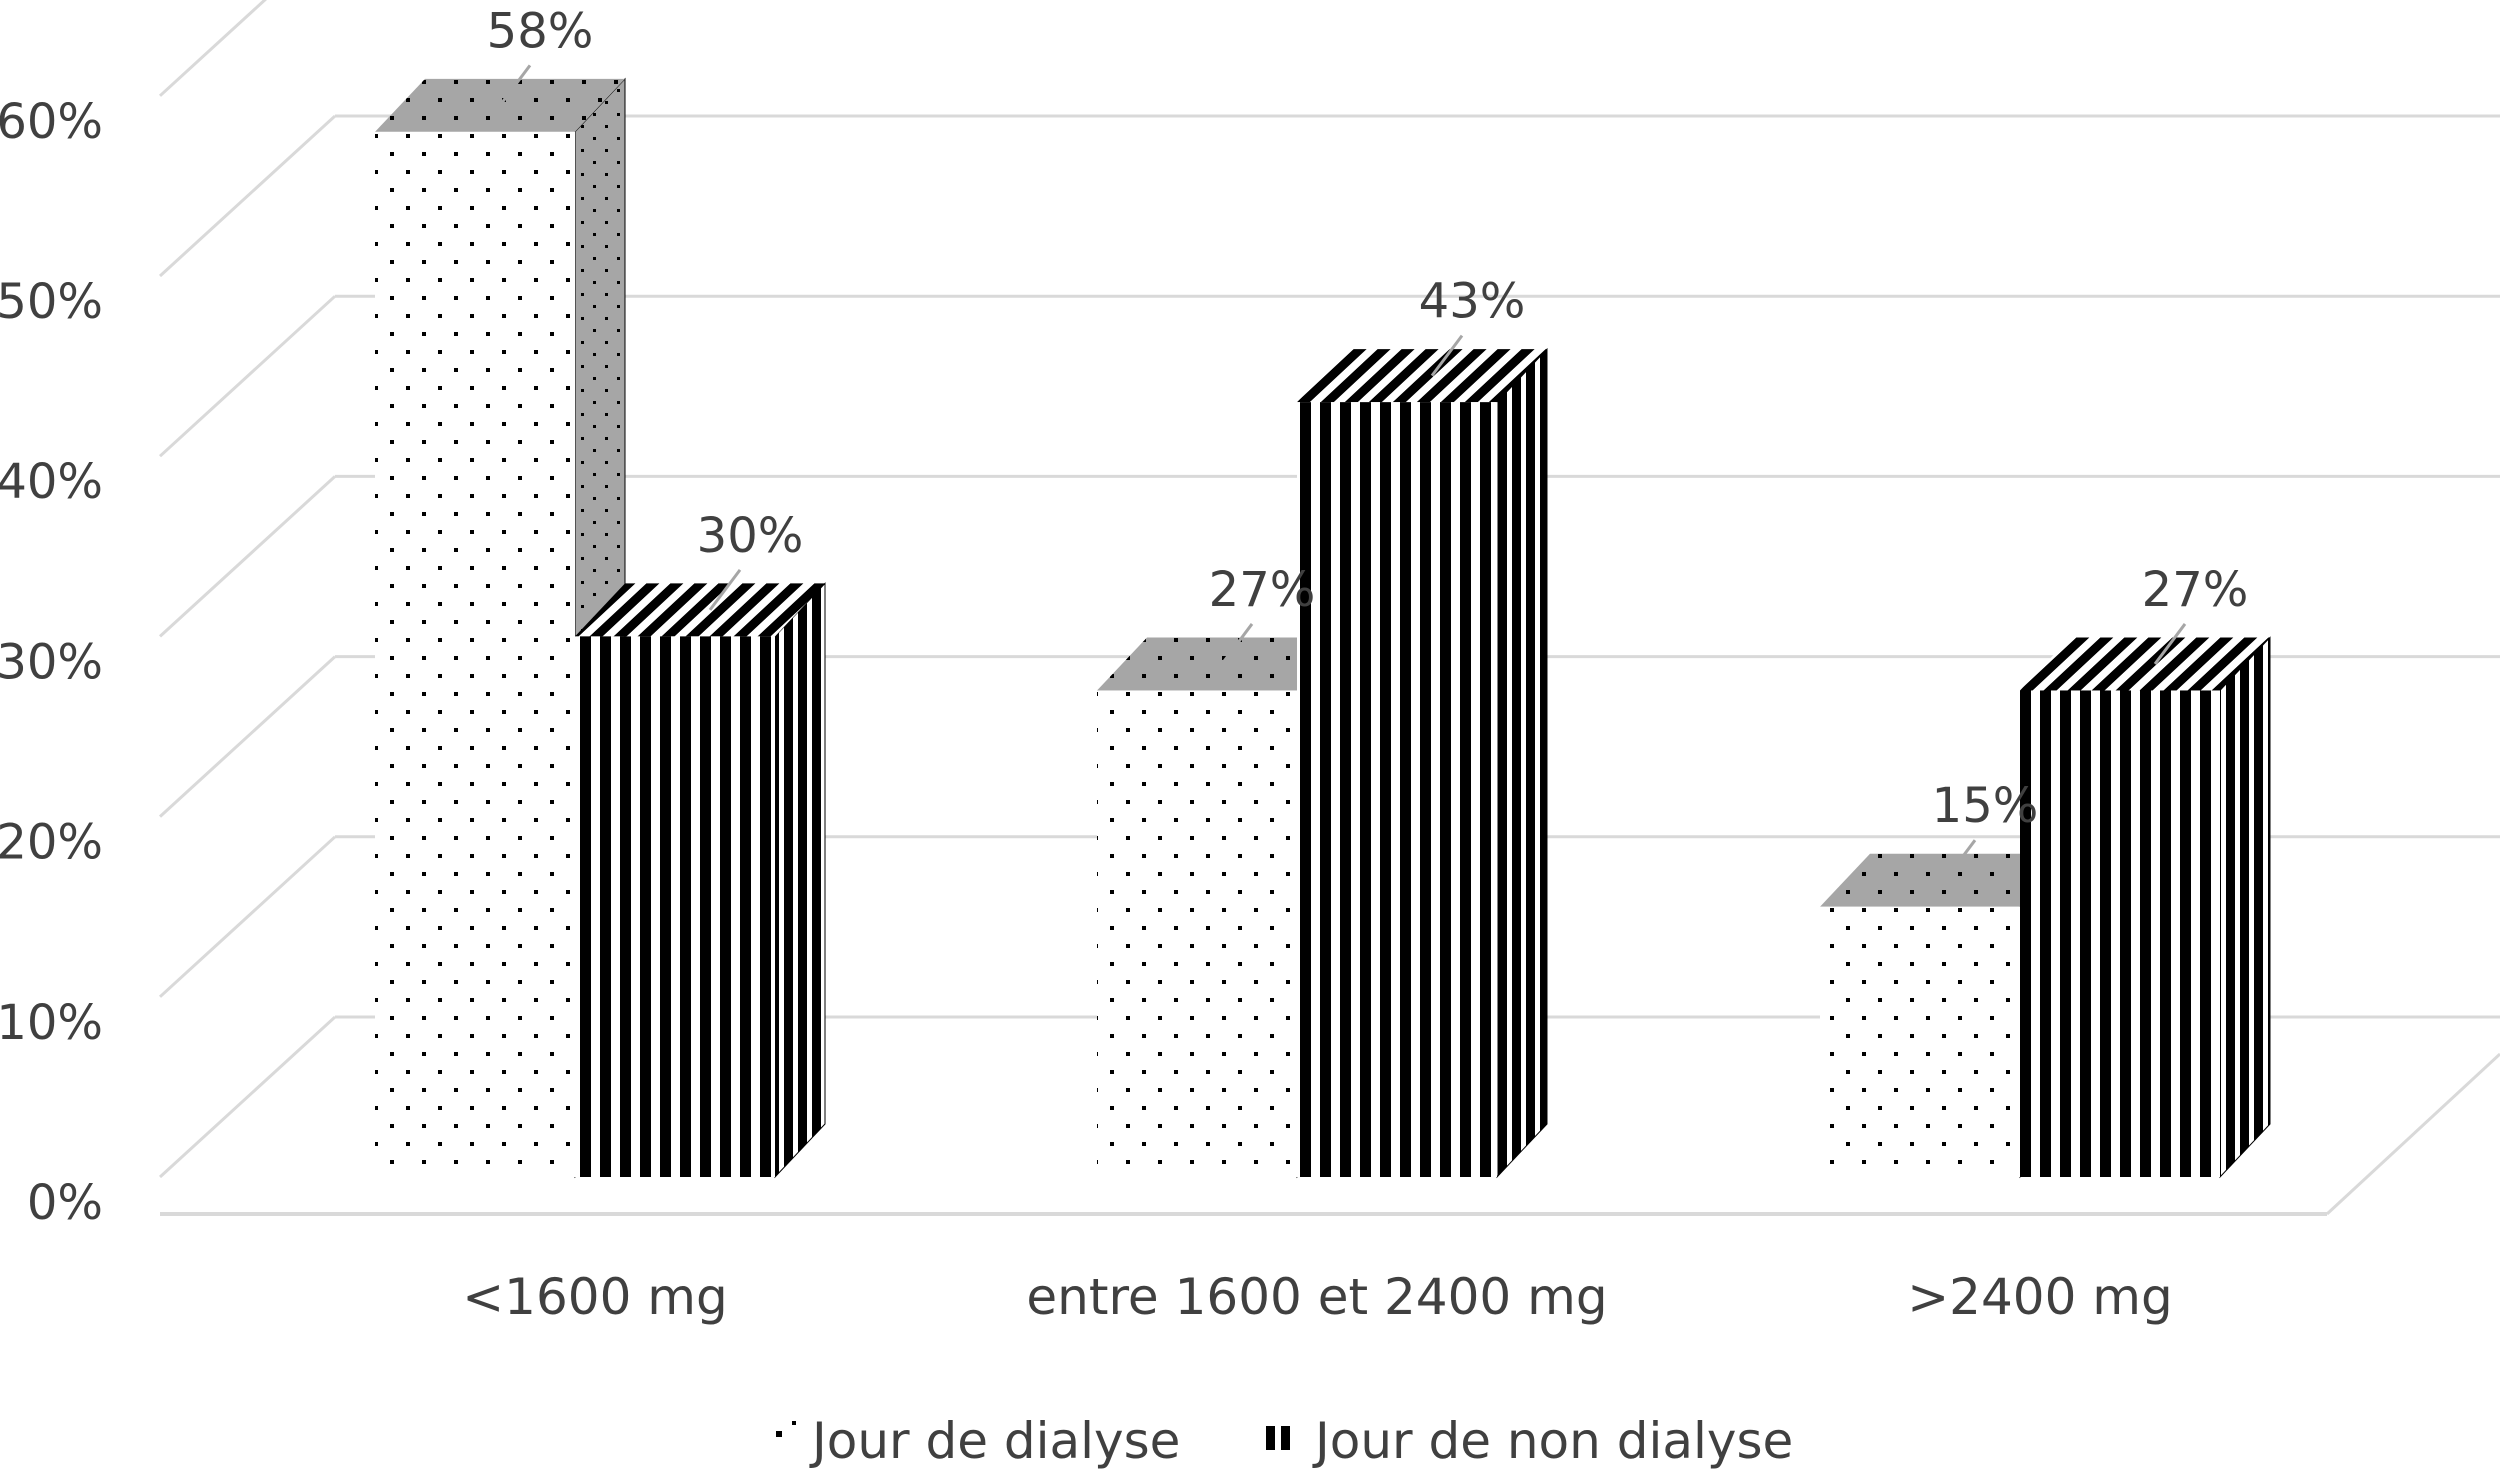 The height and width of the screenshot is (1474, 2500). Describe the element at coordinates (51, 302) in the screenshot. I see `y-tick-label: 50%` at that location.